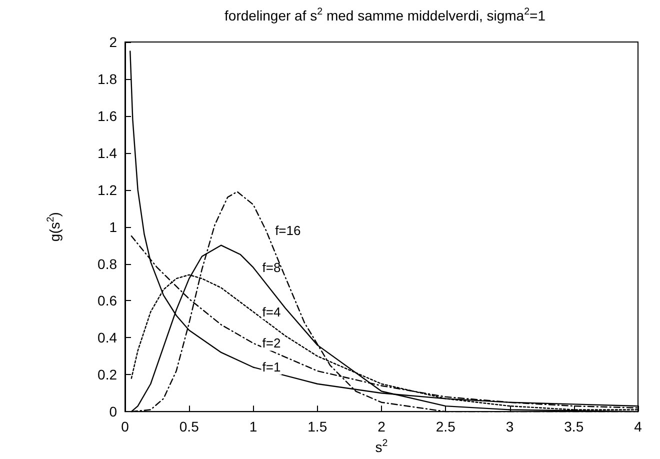 Image resolution: width=660 pixels, height=459 pixels. Describe the element at coordinates (108, 190) in the screenshot. I see `y-tick-label: 1.2` at that location.